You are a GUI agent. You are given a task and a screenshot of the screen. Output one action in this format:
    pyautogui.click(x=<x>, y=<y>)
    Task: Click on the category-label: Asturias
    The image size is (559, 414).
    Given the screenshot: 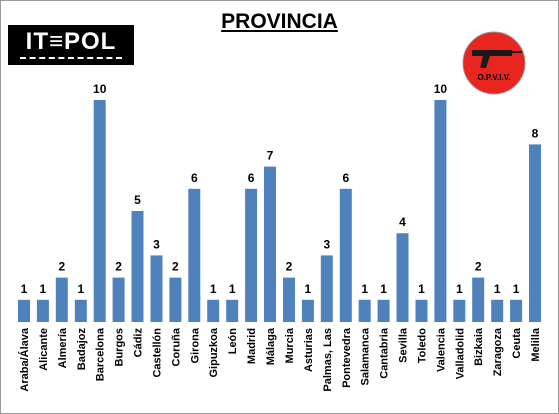 What is the action you would take?
    pyautogui.click(x=309, y=350)
    